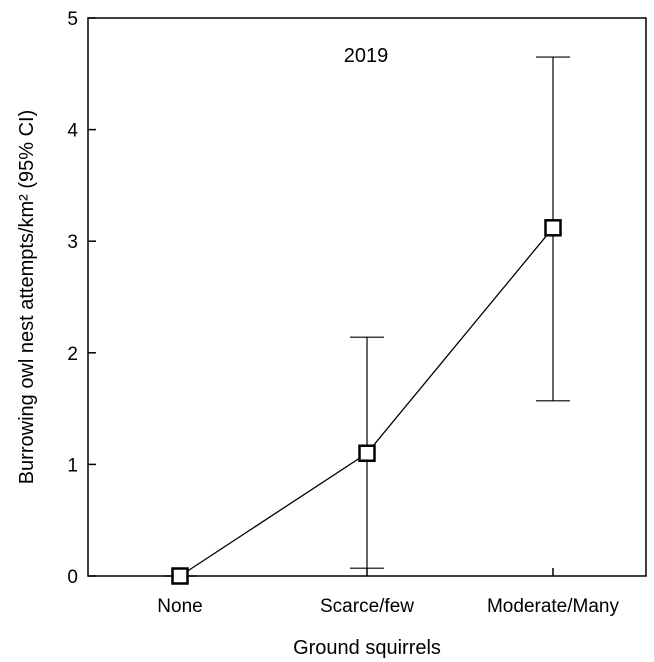 The image size is (654, 662). What do you see at coordinates (81, 298) in the screenshot?
I see `y-axis: 0 1 2 3 4 5` at bounding box center [81, 298].